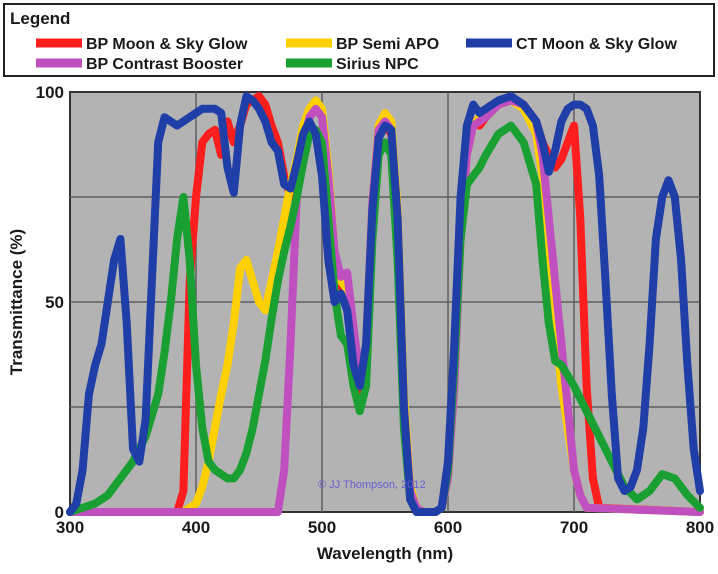 This screenshot has height=574, width=718. I want to click on x-tick-label: 300, so click(70, 527).